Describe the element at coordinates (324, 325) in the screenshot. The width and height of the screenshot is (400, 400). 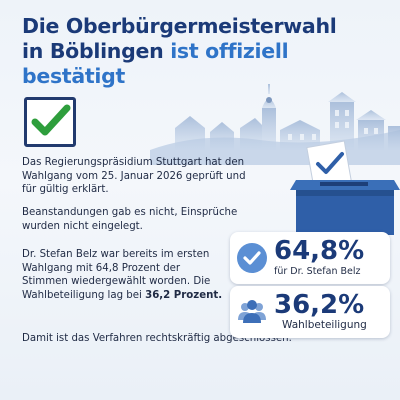
I see `stat-label-turnout: Wahlbeteiligung` at that location.